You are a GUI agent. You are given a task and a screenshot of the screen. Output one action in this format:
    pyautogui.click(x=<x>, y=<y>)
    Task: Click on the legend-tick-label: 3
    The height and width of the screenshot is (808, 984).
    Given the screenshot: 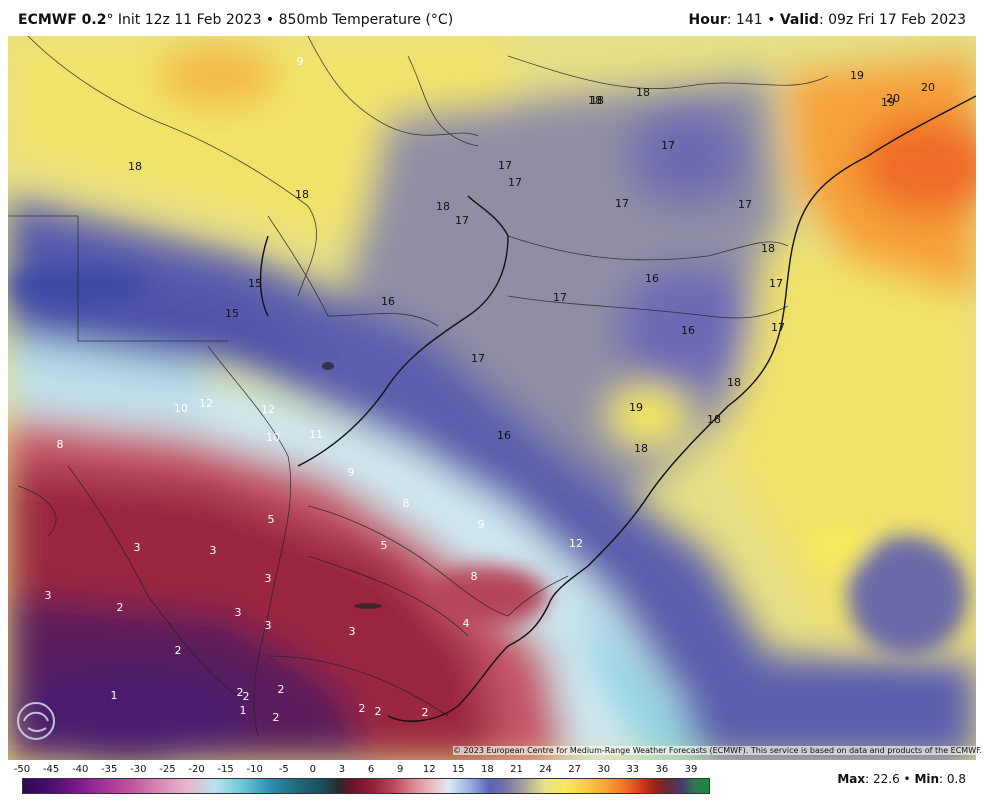 What is the action you would take?
    pyautogui.click(x=342, y=769)
    